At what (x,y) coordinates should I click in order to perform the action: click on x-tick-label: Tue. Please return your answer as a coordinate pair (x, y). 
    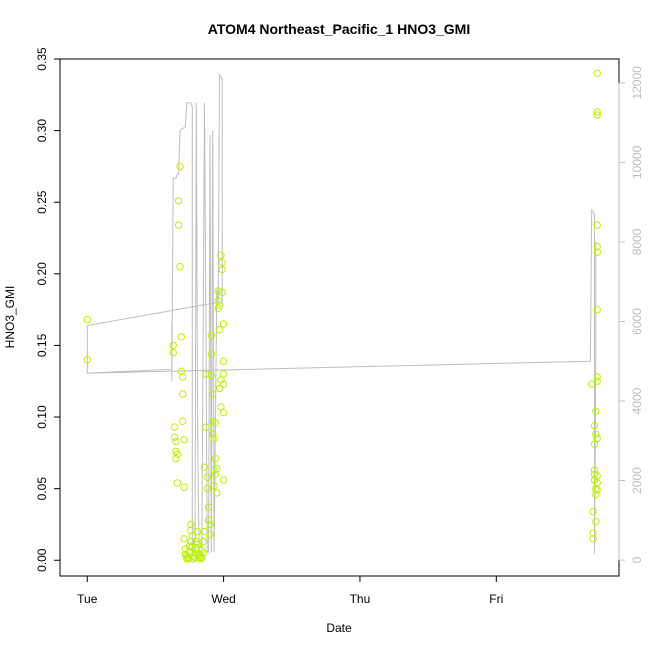
    Looking at the image, I should click on (87, 599).